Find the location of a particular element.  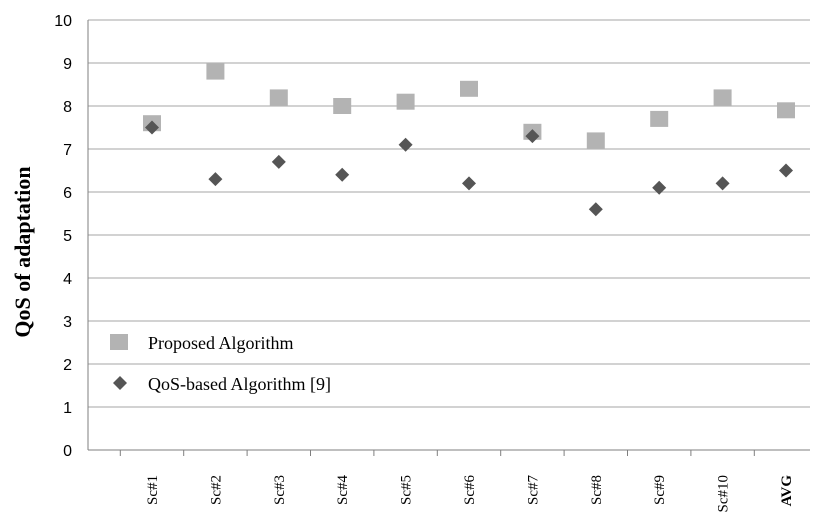

x-tick-label: Sc#10 is located at coordinates (724, 494).